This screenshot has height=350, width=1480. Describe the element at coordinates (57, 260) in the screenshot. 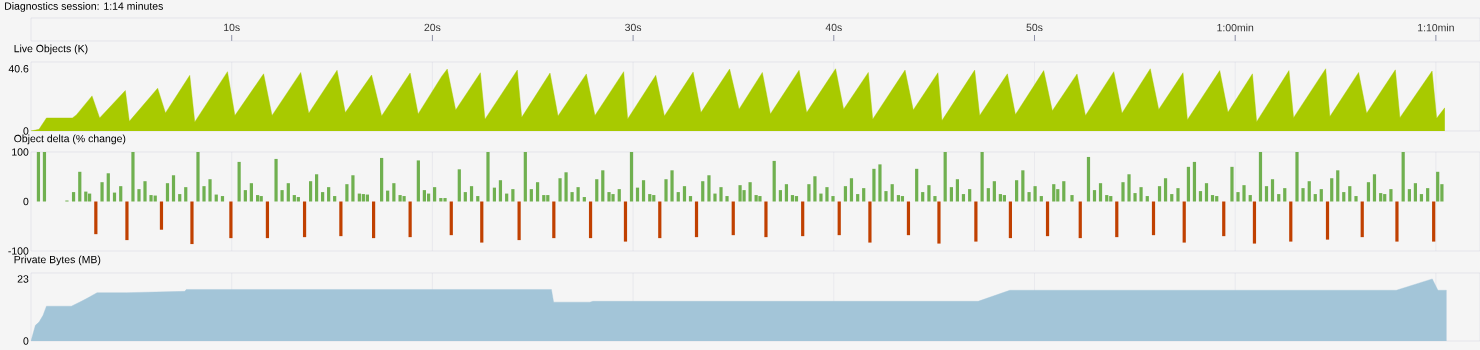

I see `chart-title: Private Bytes (MB)` at that location.